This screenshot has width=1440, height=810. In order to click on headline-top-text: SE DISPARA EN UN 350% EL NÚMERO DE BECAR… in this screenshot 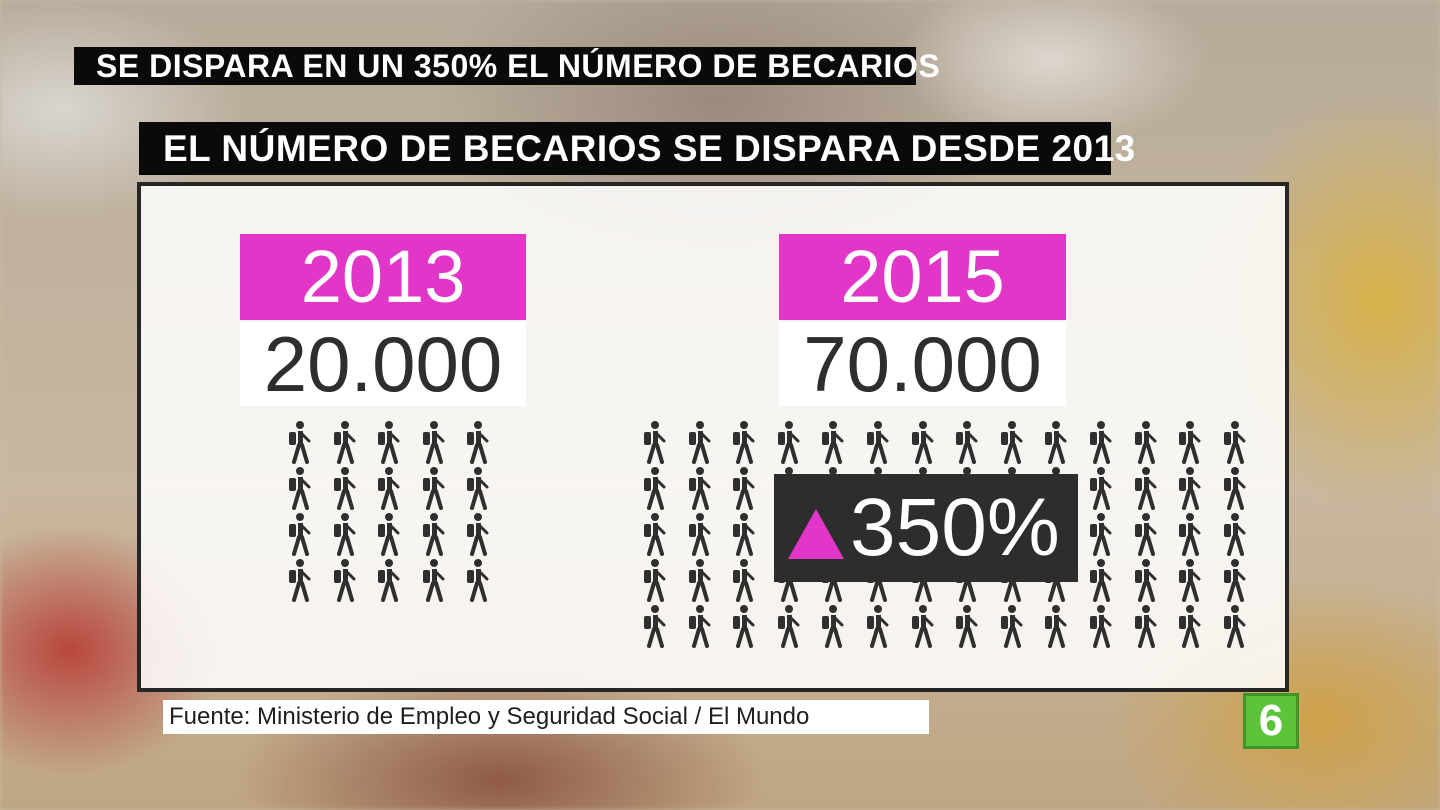, I will do `click(518, 65)`.